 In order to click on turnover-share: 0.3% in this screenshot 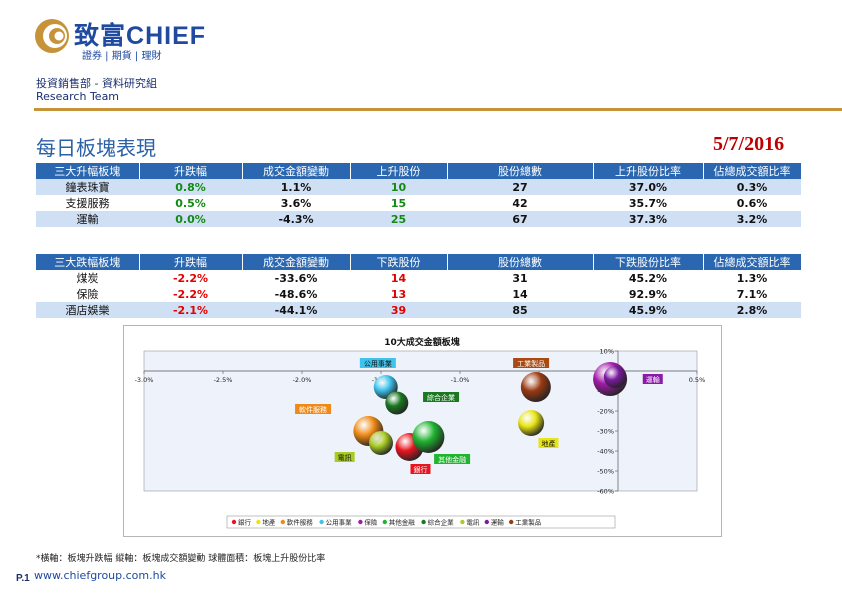, I will do `click(752, 187)`.